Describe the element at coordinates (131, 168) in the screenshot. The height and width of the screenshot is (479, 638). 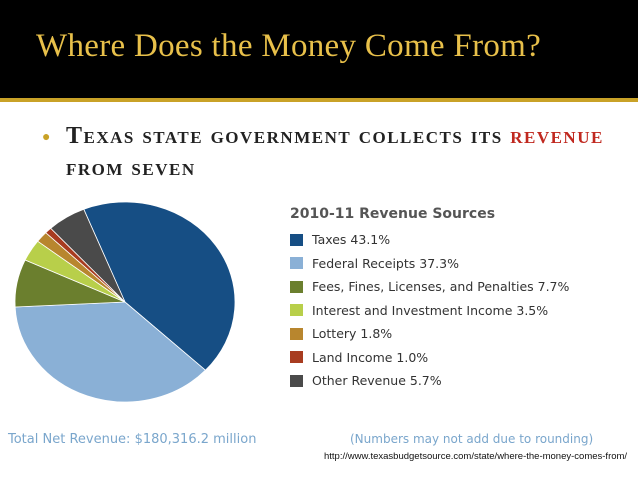
I see `bullet-text-post: from seven` at that location.